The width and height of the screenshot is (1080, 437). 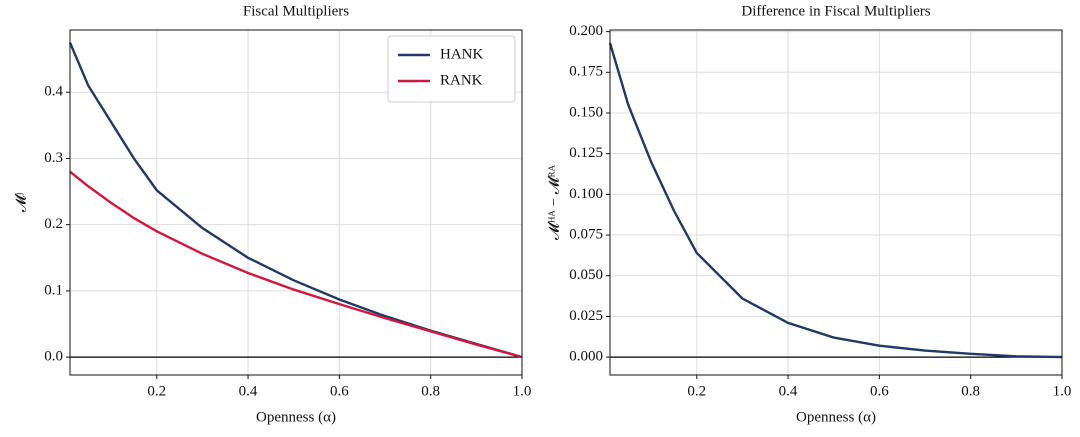 I want to click on y-tick-label: 0.2, so click(x=53, y=224).